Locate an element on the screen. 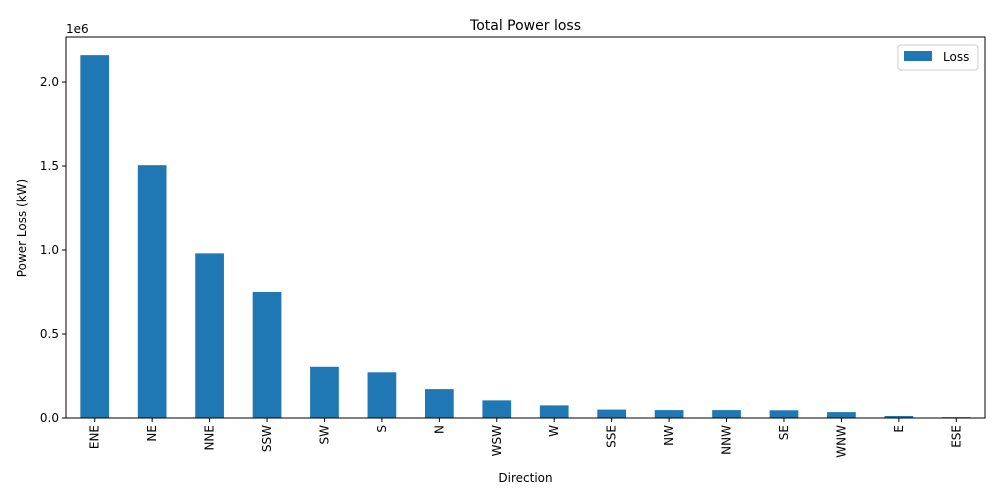  y-axis-label: Power Loss (kW) is located at coordinates (22, 228).